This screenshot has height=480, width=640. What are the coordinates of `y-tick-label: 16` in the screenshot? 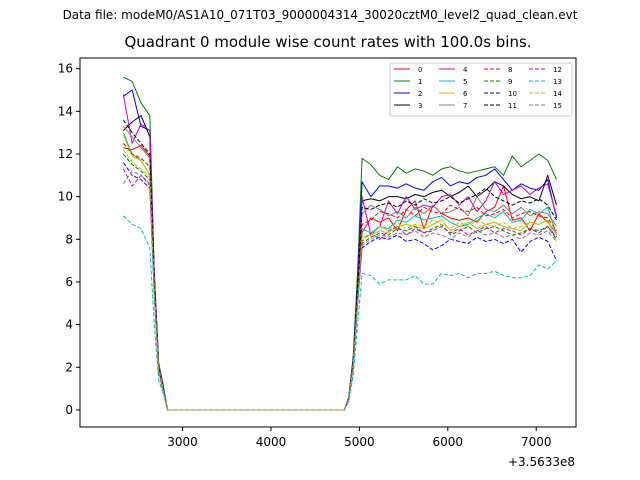 It's located at (65, 69).